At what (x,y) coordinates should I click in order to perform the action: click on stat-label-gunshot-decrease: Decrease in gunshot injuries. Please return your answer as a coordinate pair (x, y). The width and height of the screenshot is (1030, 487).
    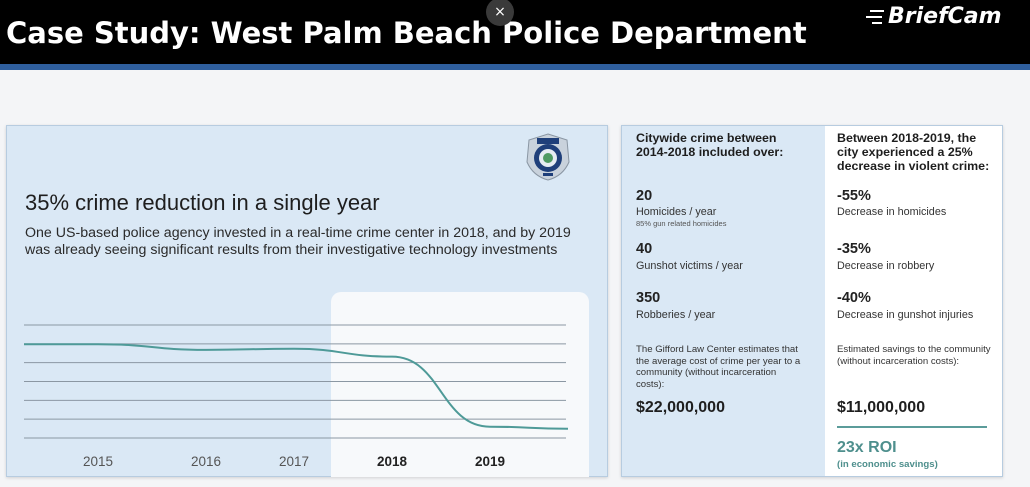
    Looking at the image, I should click on (905, 315).